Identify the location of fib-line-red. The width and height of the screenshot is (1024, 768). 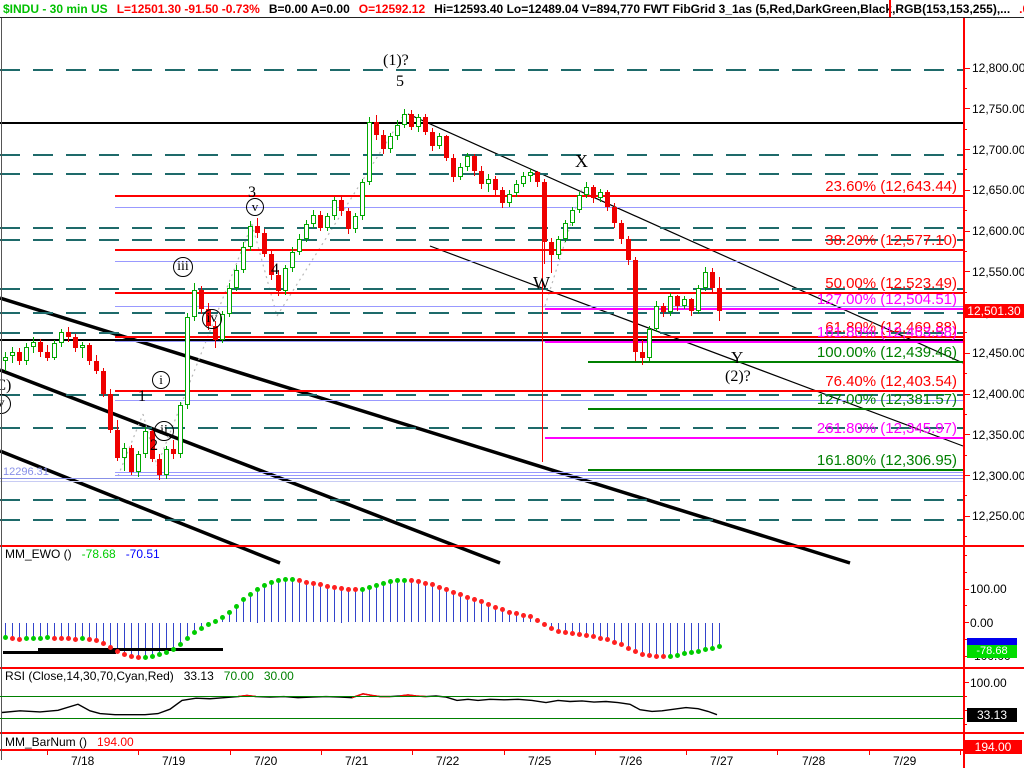
(539, 249).